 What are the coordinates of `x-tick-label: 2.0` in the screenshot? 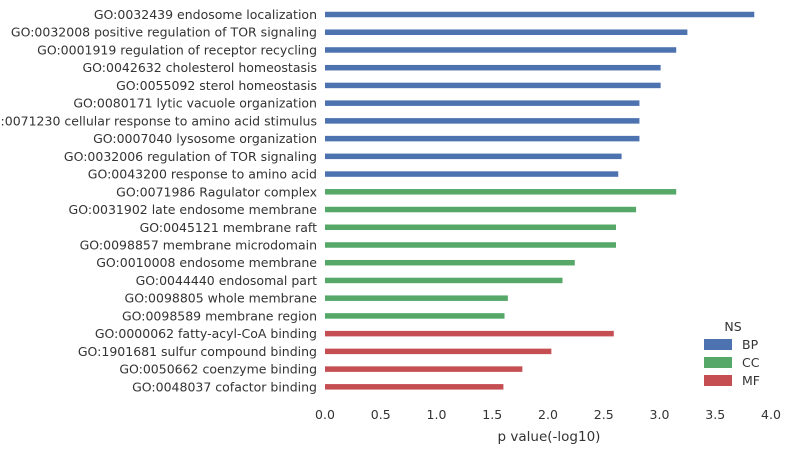 It's located at (548, 414).